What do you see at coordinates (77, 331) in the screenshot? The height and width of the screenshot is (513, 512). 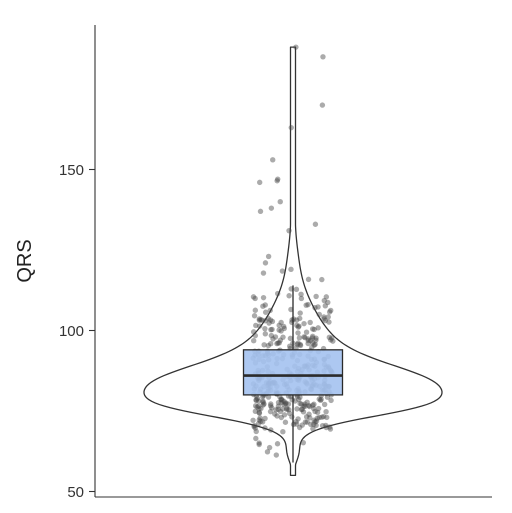 I see `y-ticks: 50 100 150` at bounding box center [77, 331].